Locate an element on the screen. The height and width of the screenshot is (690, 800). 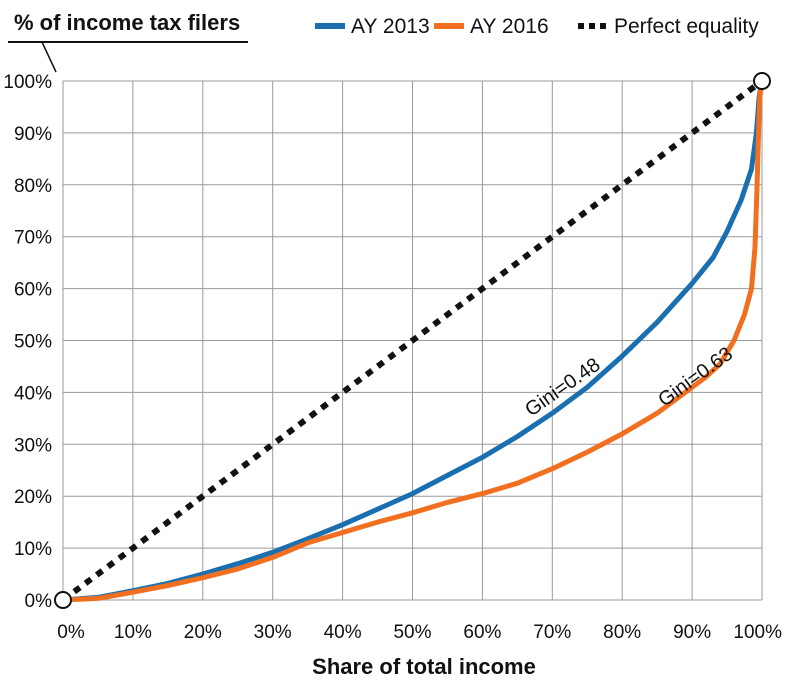
y-tick-label: 100% is located at coordinates (27, 82).